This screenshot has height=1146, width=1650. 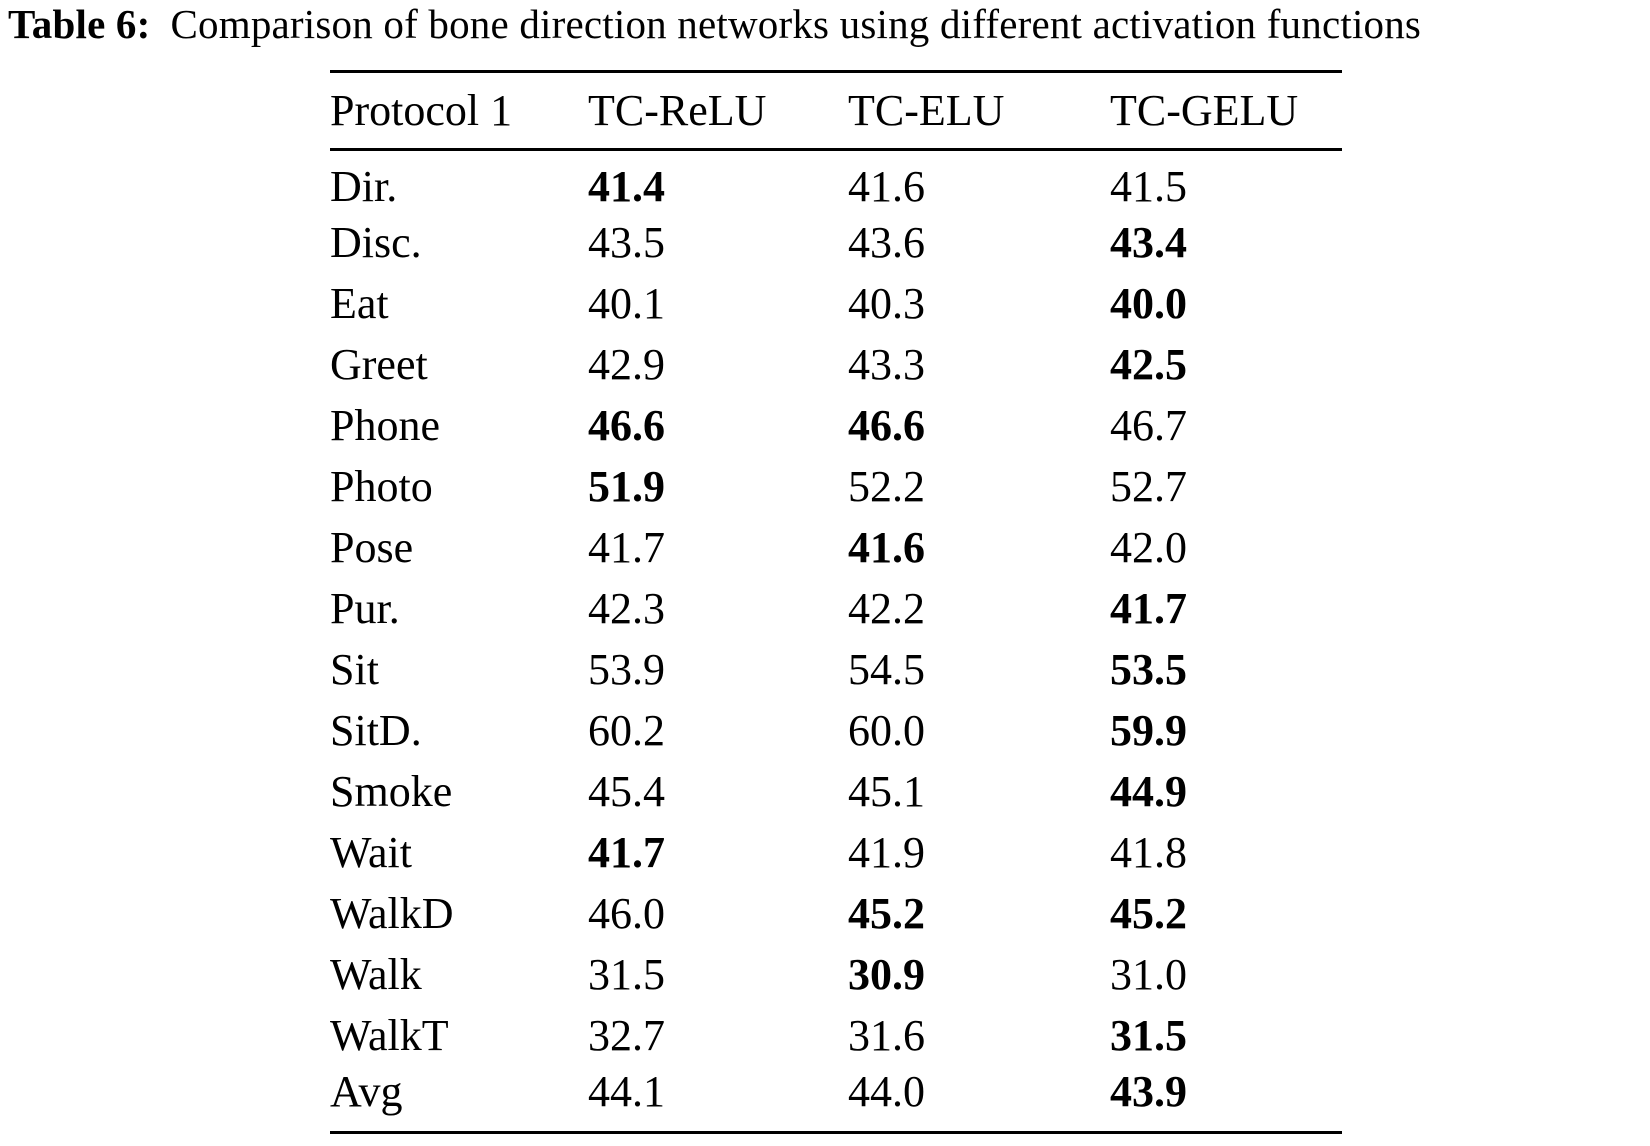 I want to click on value-cell: 43.5, so click(x=626, y=242).